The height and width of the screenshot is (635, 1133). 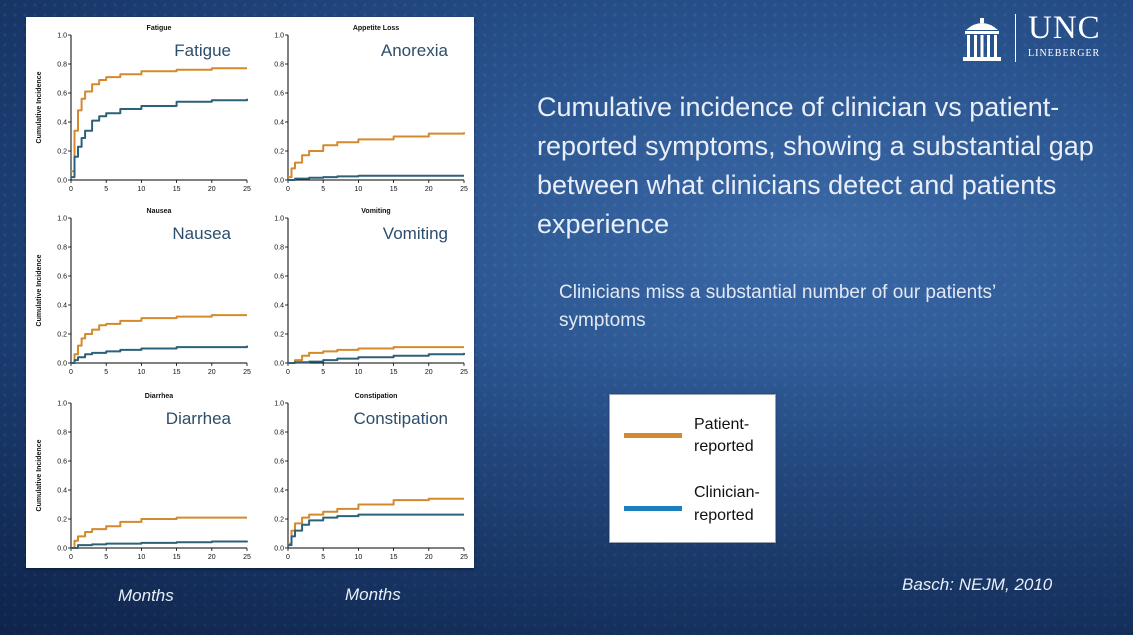 What do you see at coordinates (415, 50) in the screenshot?
I see `chart-2-title: Anorexia` at bounding box center [415, 50].